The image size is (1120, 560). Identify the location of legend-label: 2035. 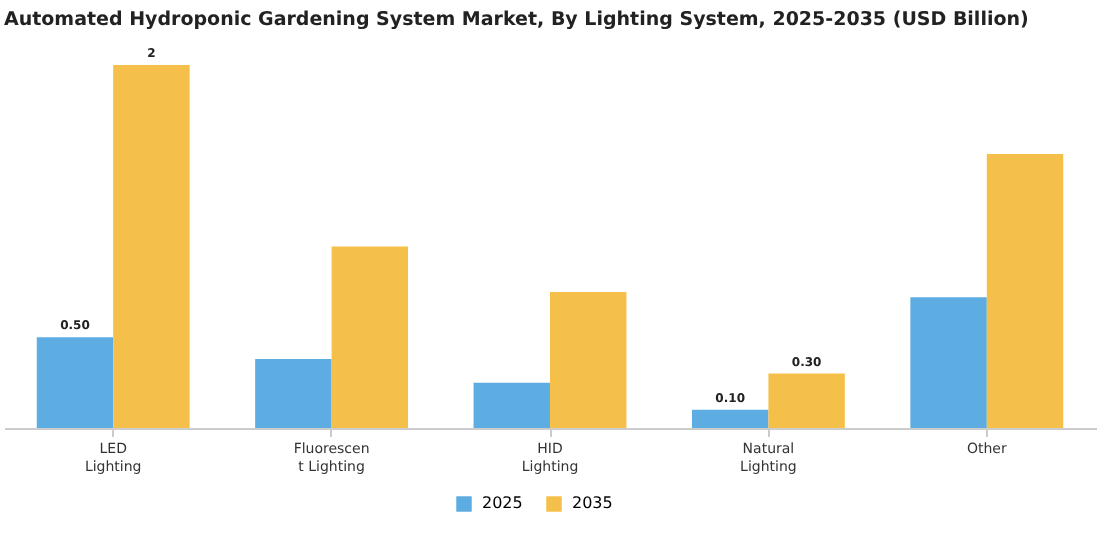
(592, 503).